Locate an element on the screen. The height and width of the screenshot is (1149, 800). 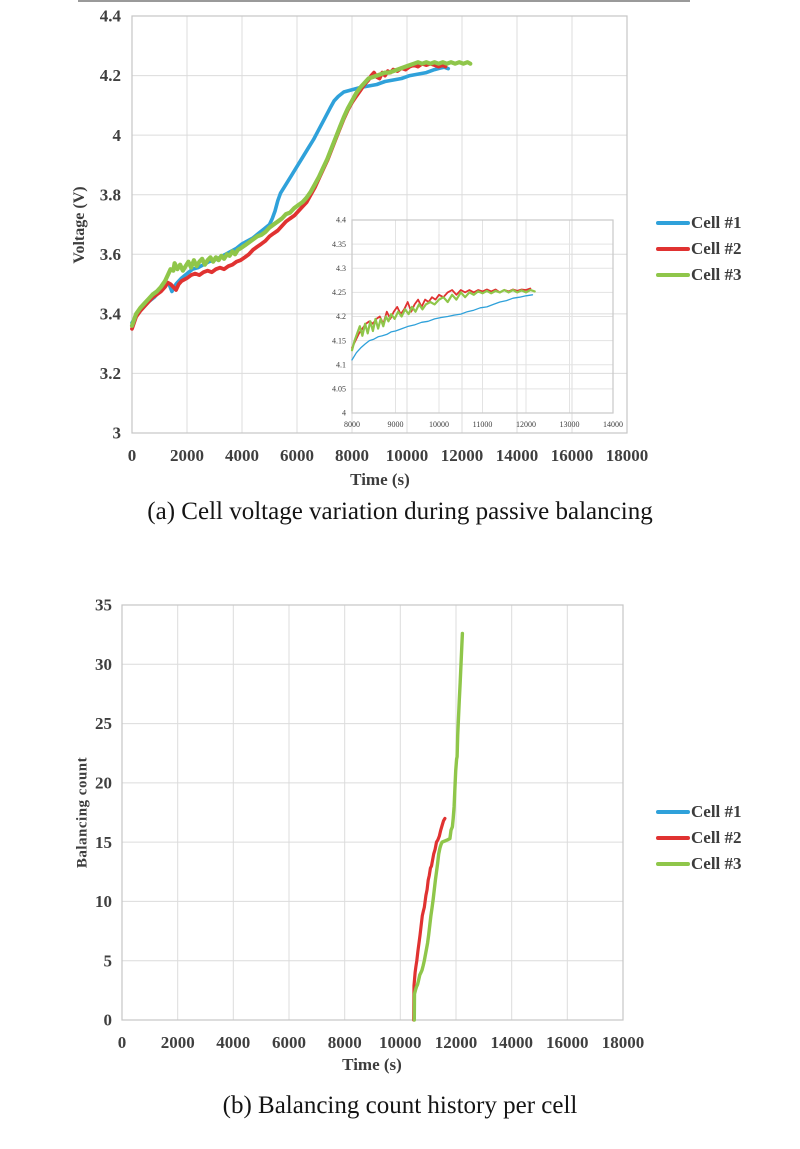
balancing-count-ytick-label: 20 is located at coordinates (103, 783).